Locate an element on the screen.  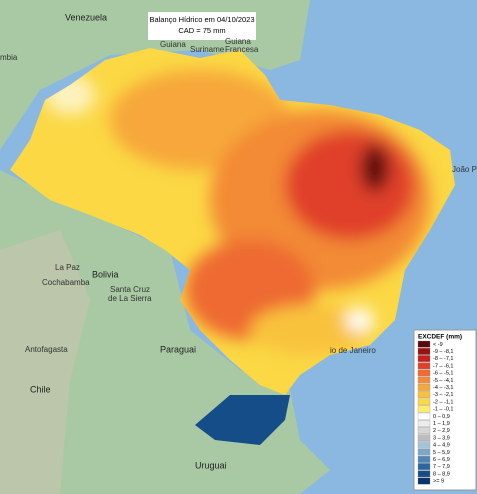
place-label: mbia is located at coordinates (9, 57).